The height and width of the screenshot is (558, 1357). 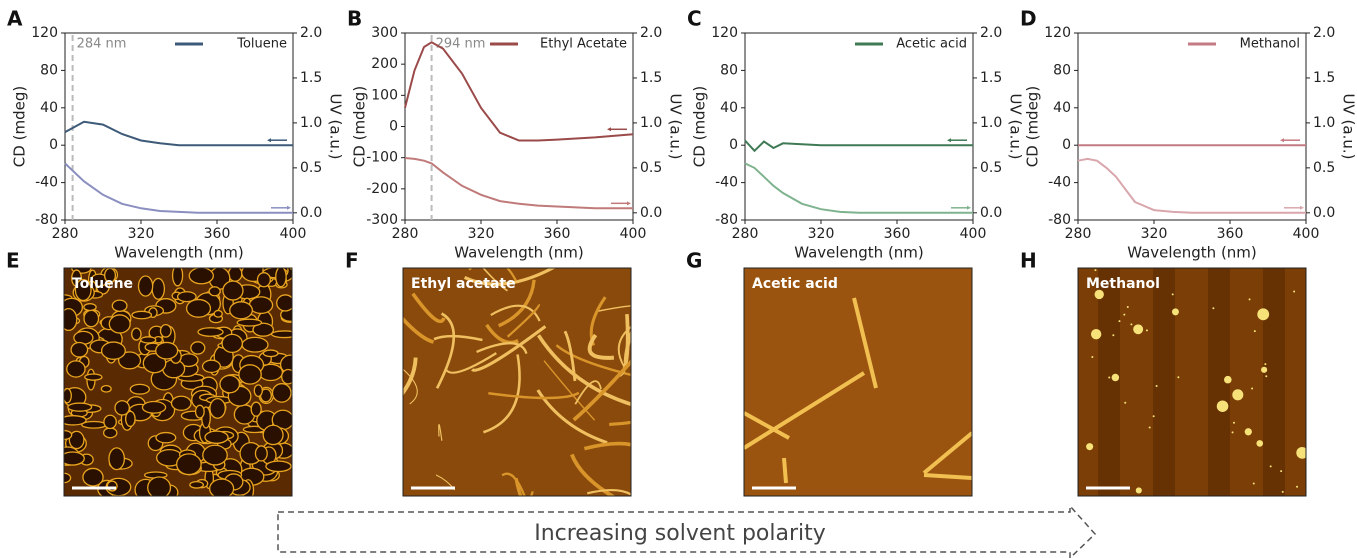 I want to click on y2-tick-label: 2.0, so click(x=651, y=33).